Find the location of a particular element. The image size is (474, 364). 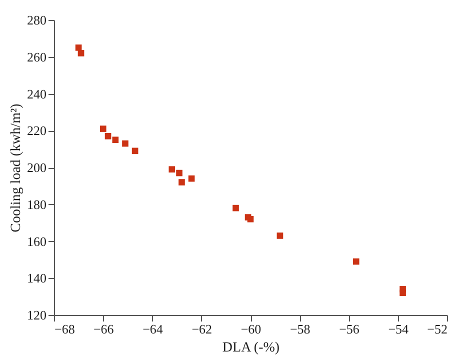

y-tick-label: 180 is located at coordinates (36, 204).